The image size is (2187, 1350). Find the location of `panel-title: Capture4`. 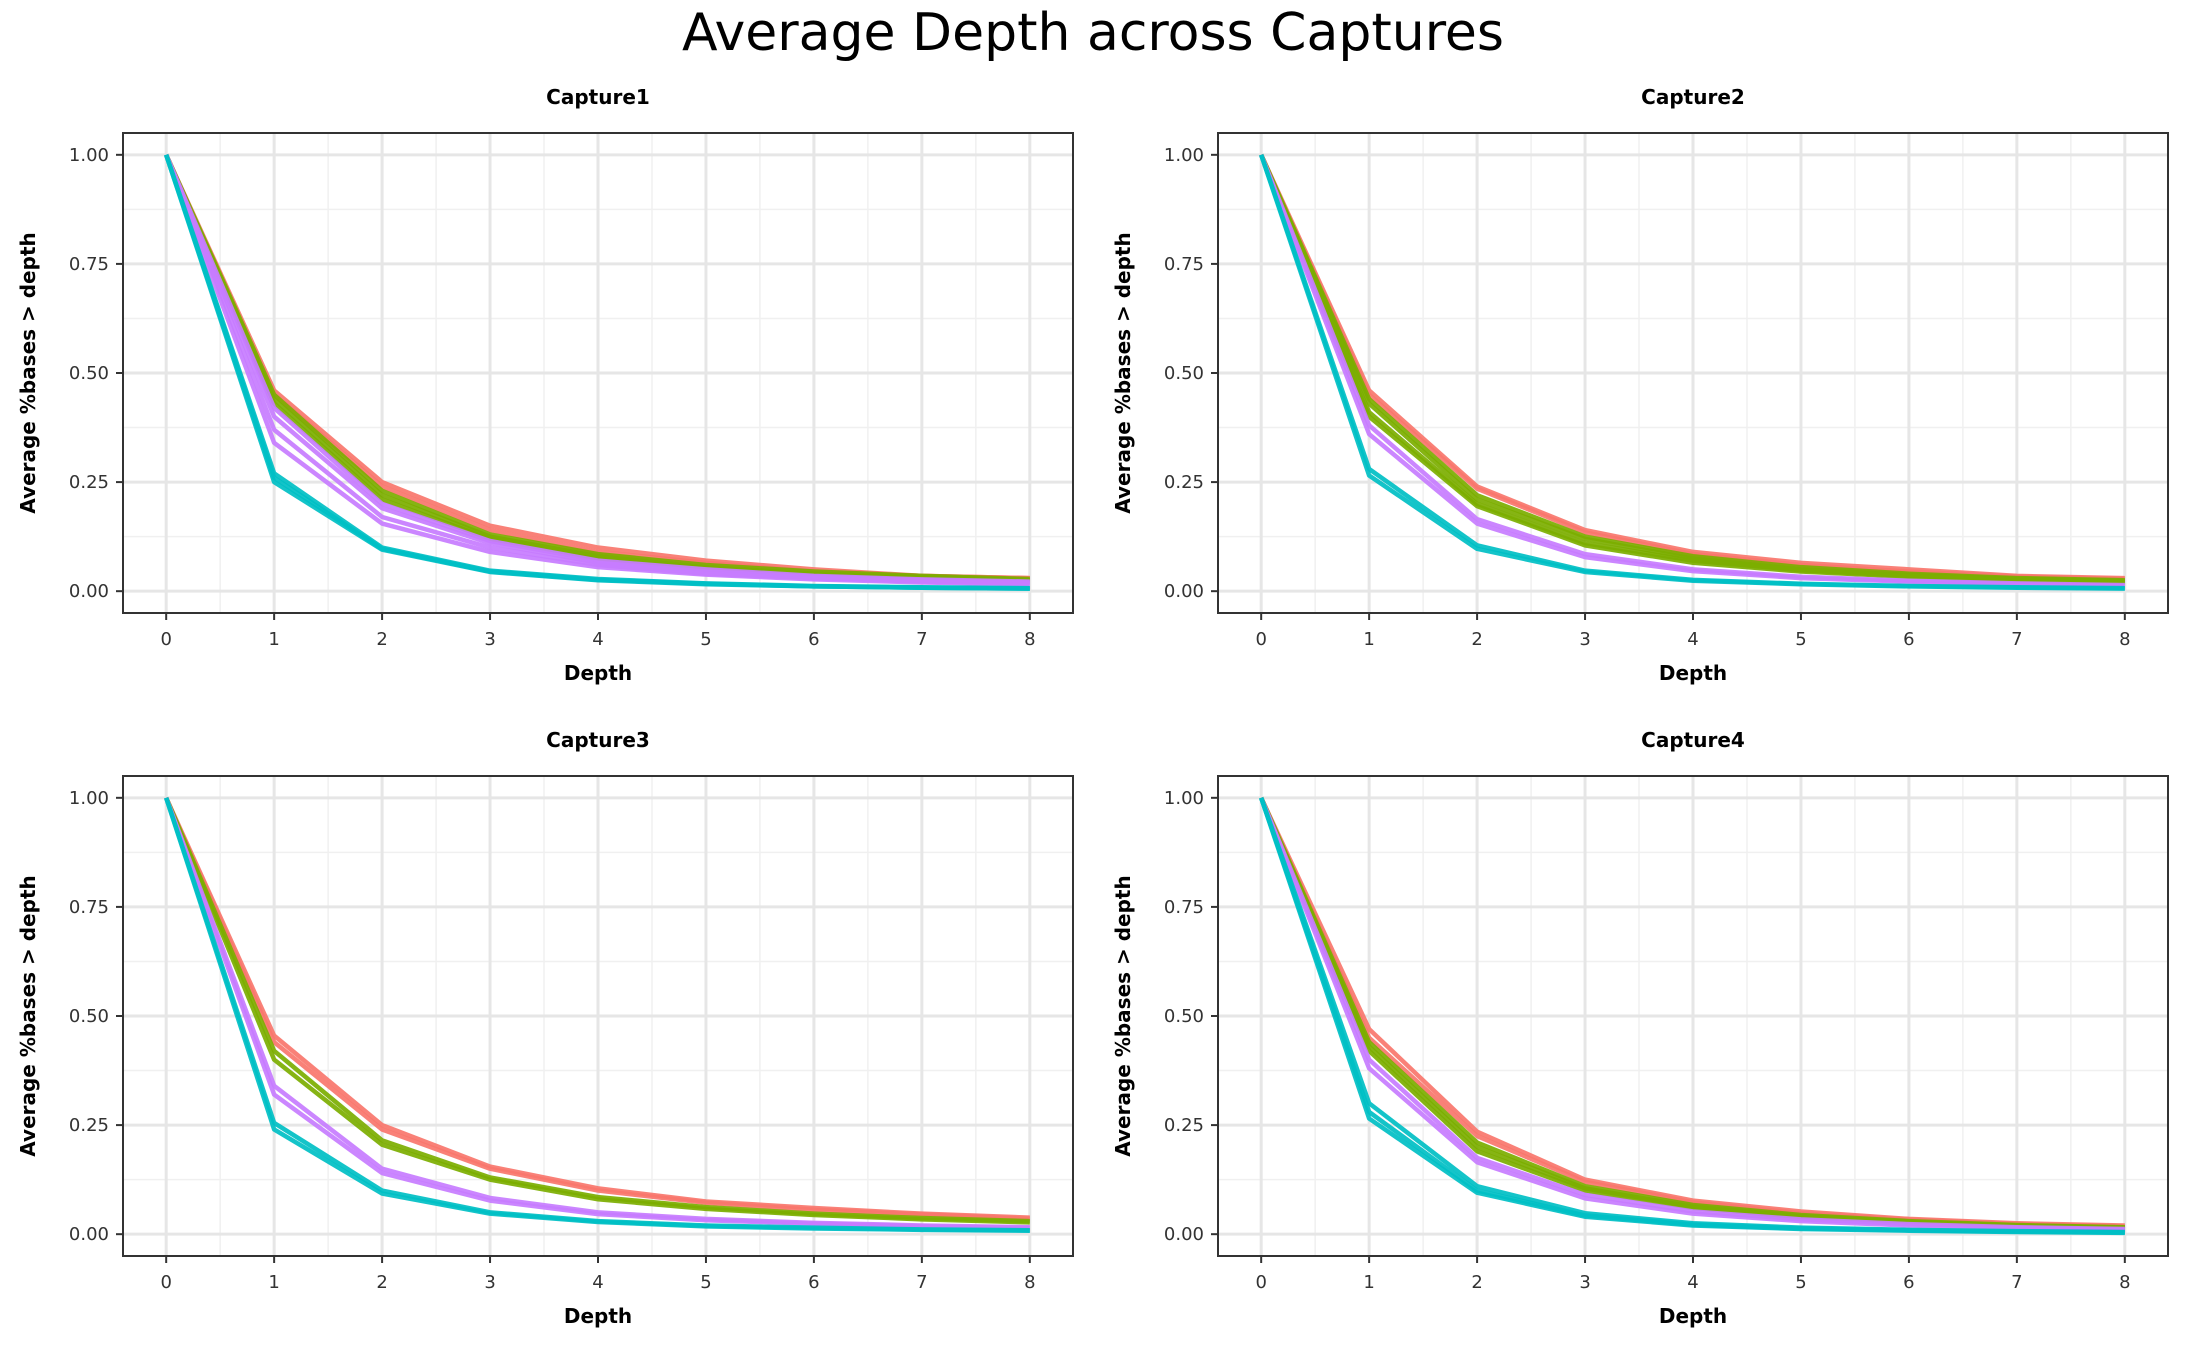

panel-title: Capture4 is located at coordinates (1693, 740).